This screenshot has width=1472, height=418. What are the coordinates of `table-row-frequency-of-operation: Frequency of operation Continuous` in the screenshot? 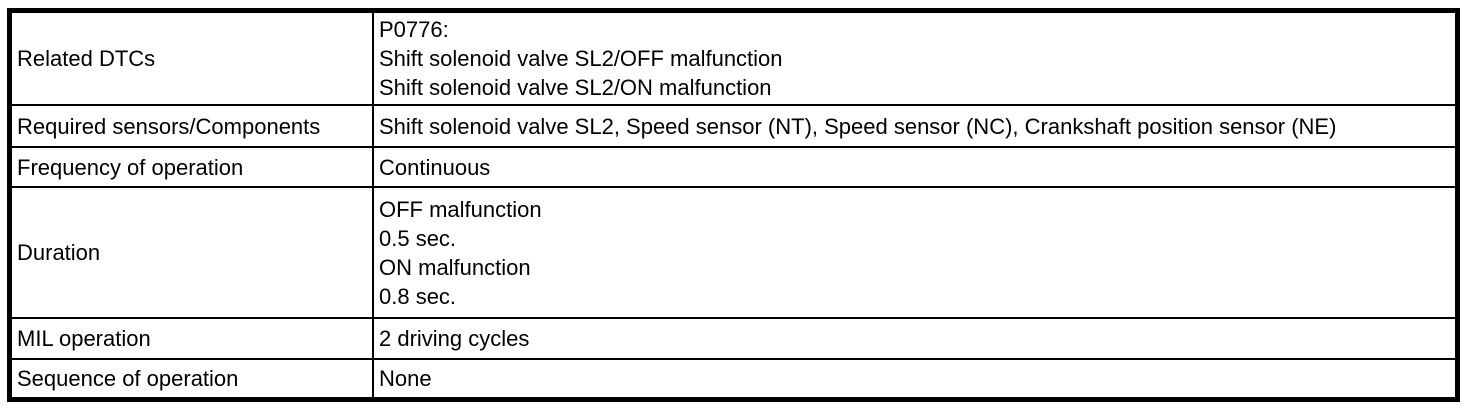 It's located at (733, 167).